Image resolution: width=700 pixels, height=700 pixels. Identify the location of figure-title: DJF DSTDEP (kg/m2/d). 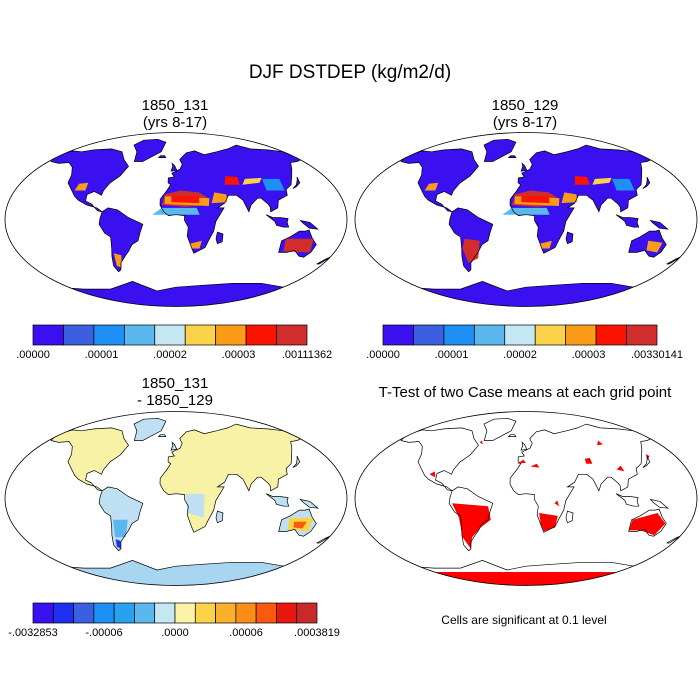
(350, 72).